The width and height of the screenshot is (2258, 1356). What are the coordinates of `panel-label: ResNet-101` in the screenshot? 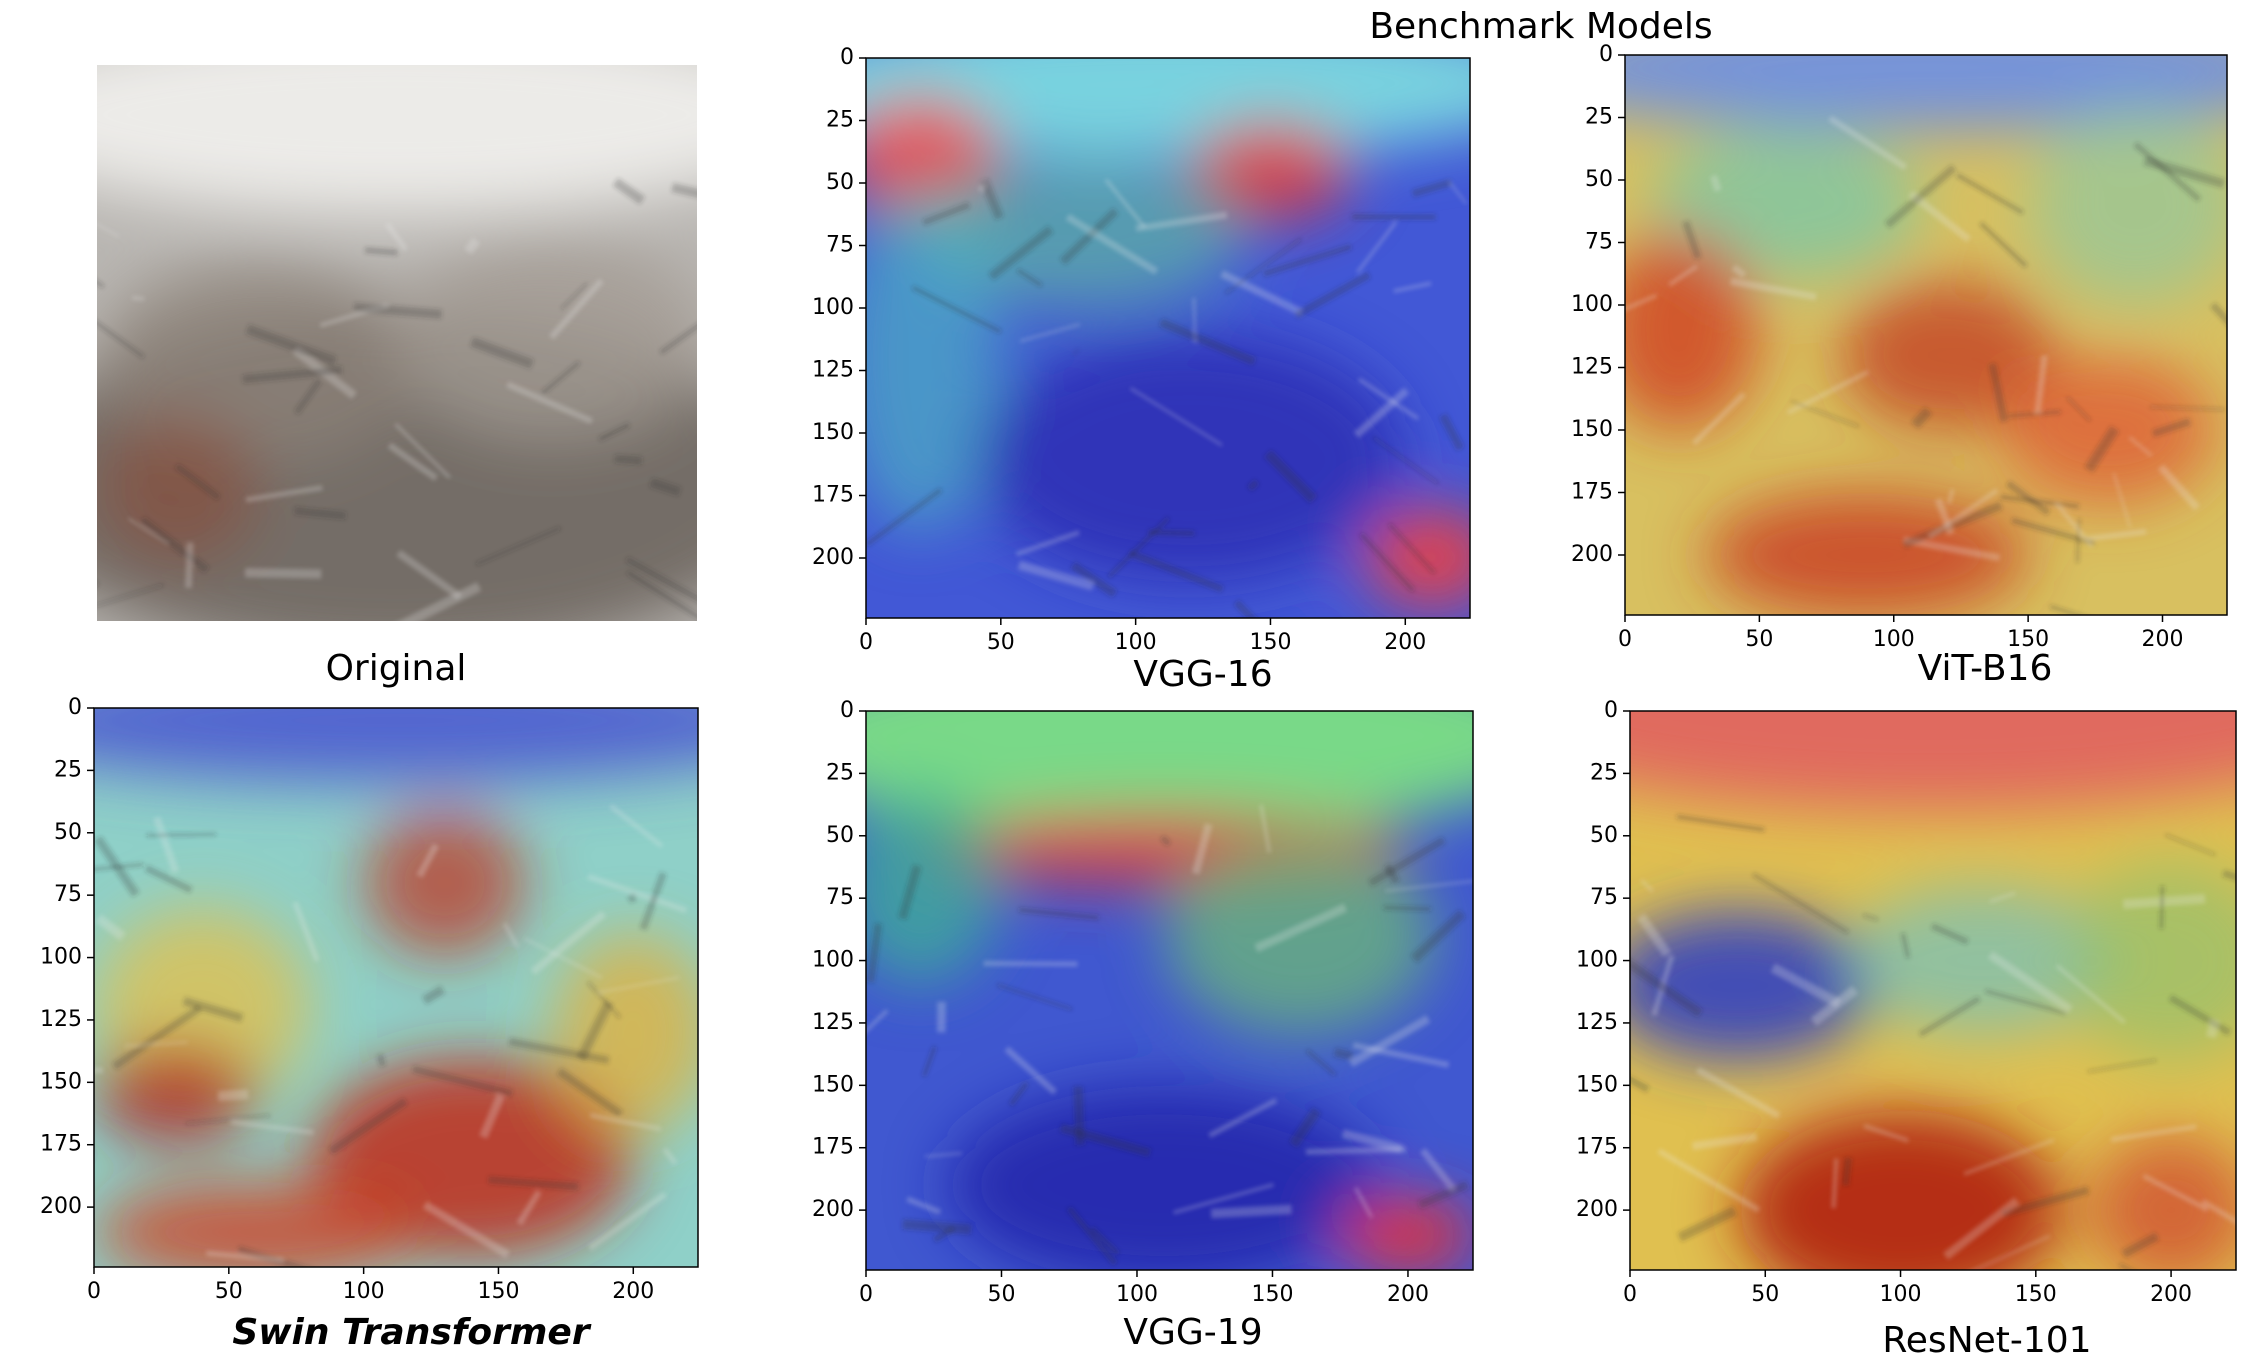 It's located at (1986, 1338).